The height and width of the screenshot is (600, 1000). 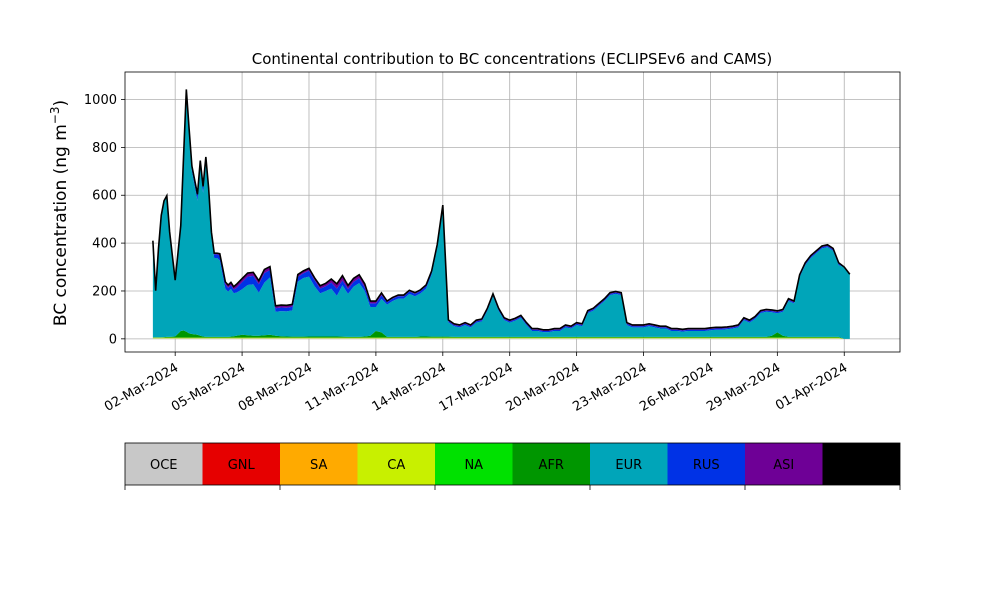 What do you see at coordinates (676, 387) in the screenshot?
I see `x-tick-label: 26-Mar-2024` at bounding box center [676, 387].